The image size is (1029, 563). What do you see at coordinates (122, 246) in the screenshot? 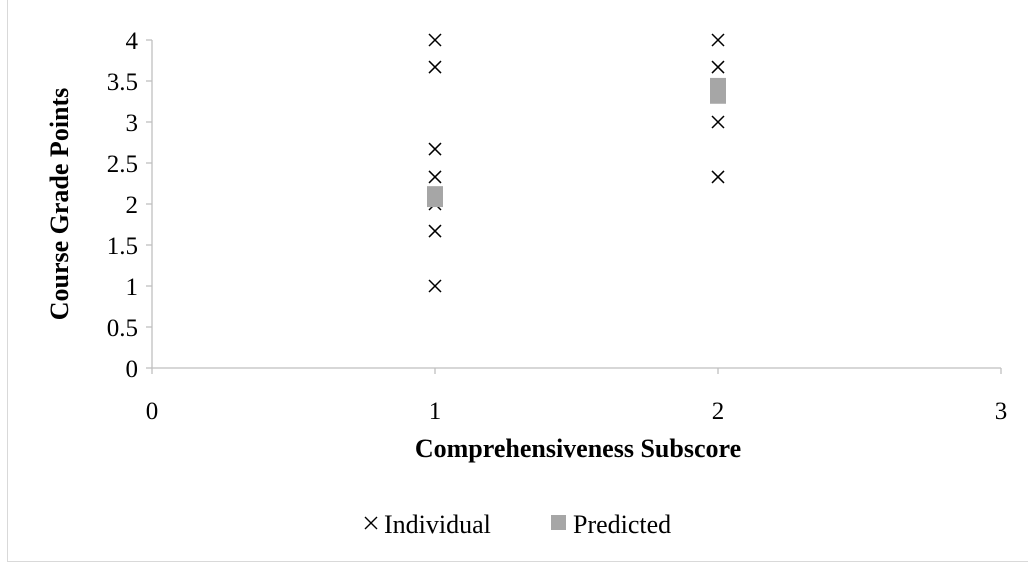
I see `y-tick-label: 1.5` at bounding box center [122, 246].